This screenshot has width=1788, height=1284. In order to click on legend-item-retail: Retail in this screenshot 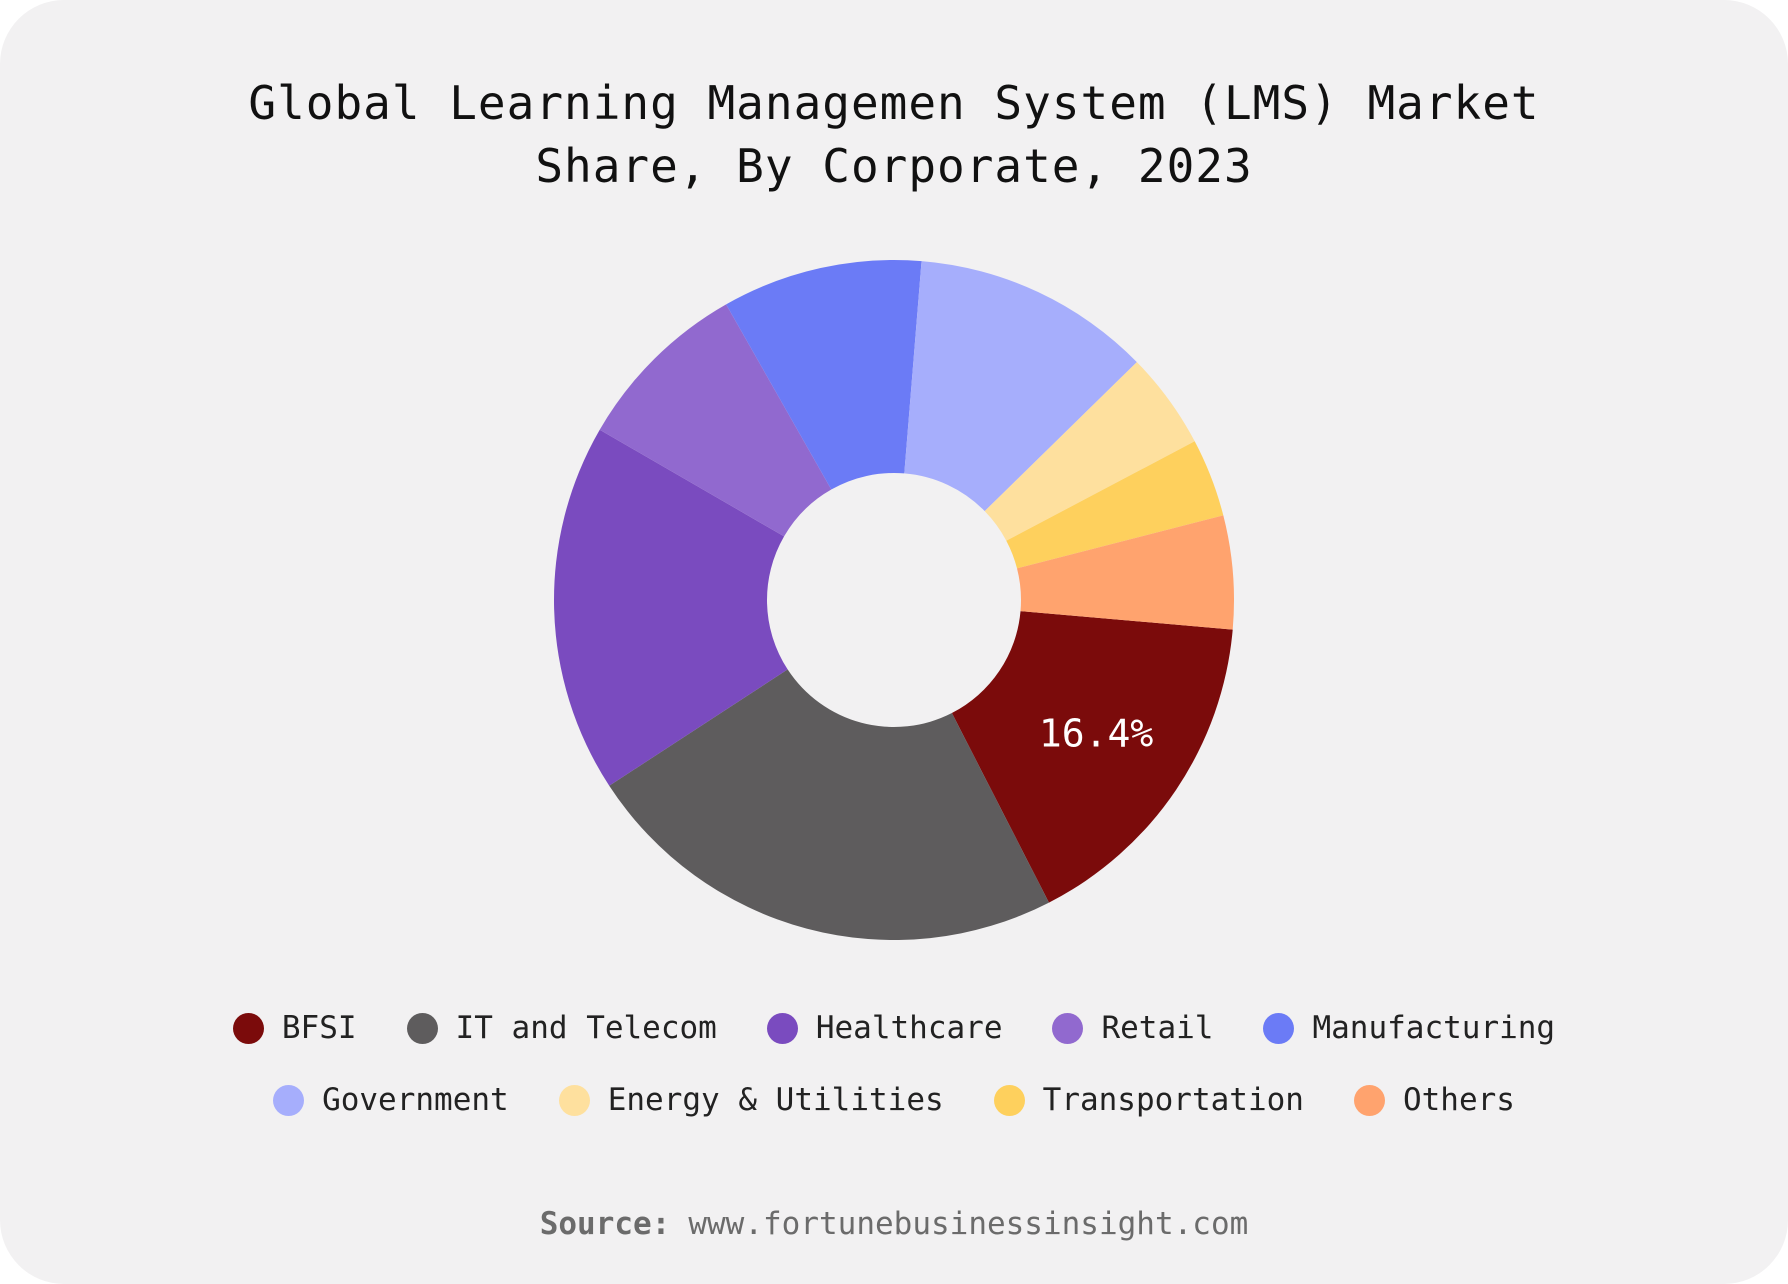, I will do `click(1132, 1028)`.